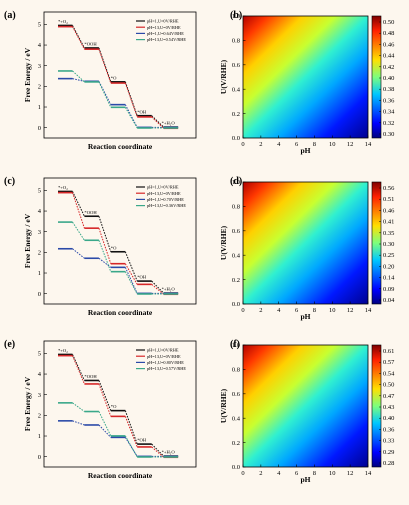 This screenshot has width=409, height=505. What do you see at coordinates (389, 210) in the screenshot?
I see `colorbar-tick-label: 0.46` at bounding box center [389, 210].